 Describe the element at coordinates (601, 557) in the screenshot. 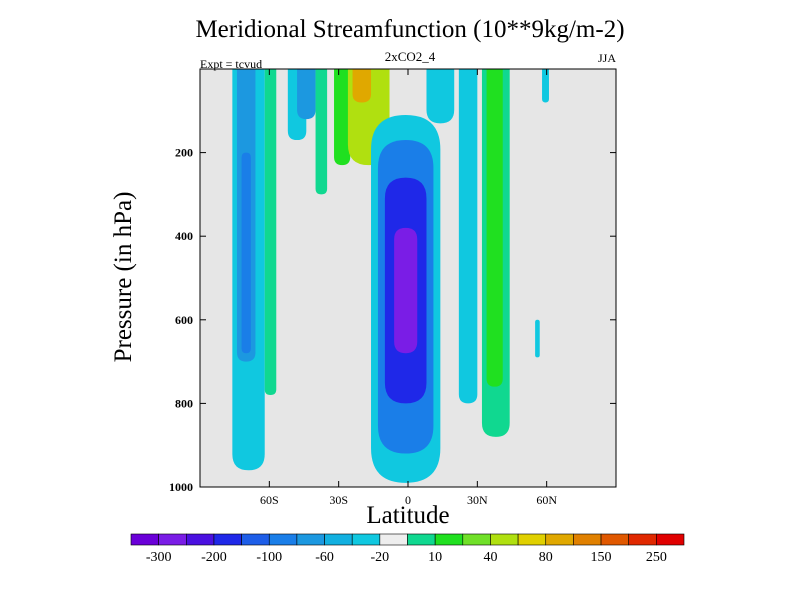

I see `colorbar-label: 150` at that location.